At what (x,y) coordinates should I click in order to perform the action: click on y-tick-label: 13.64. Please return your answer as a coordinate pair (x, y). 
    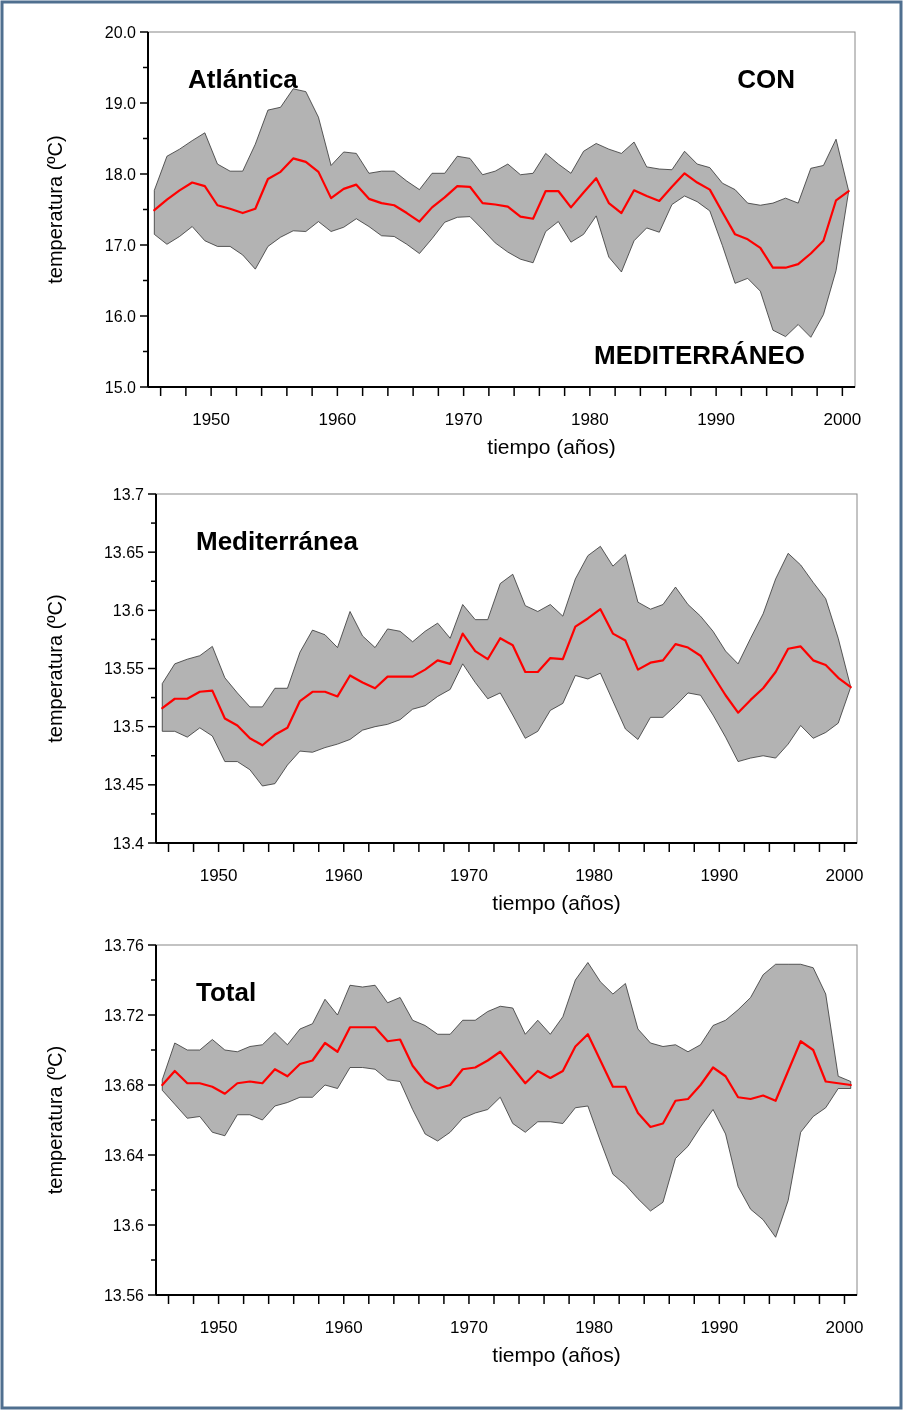
    Looking at the image, I should click on (124, 1155).